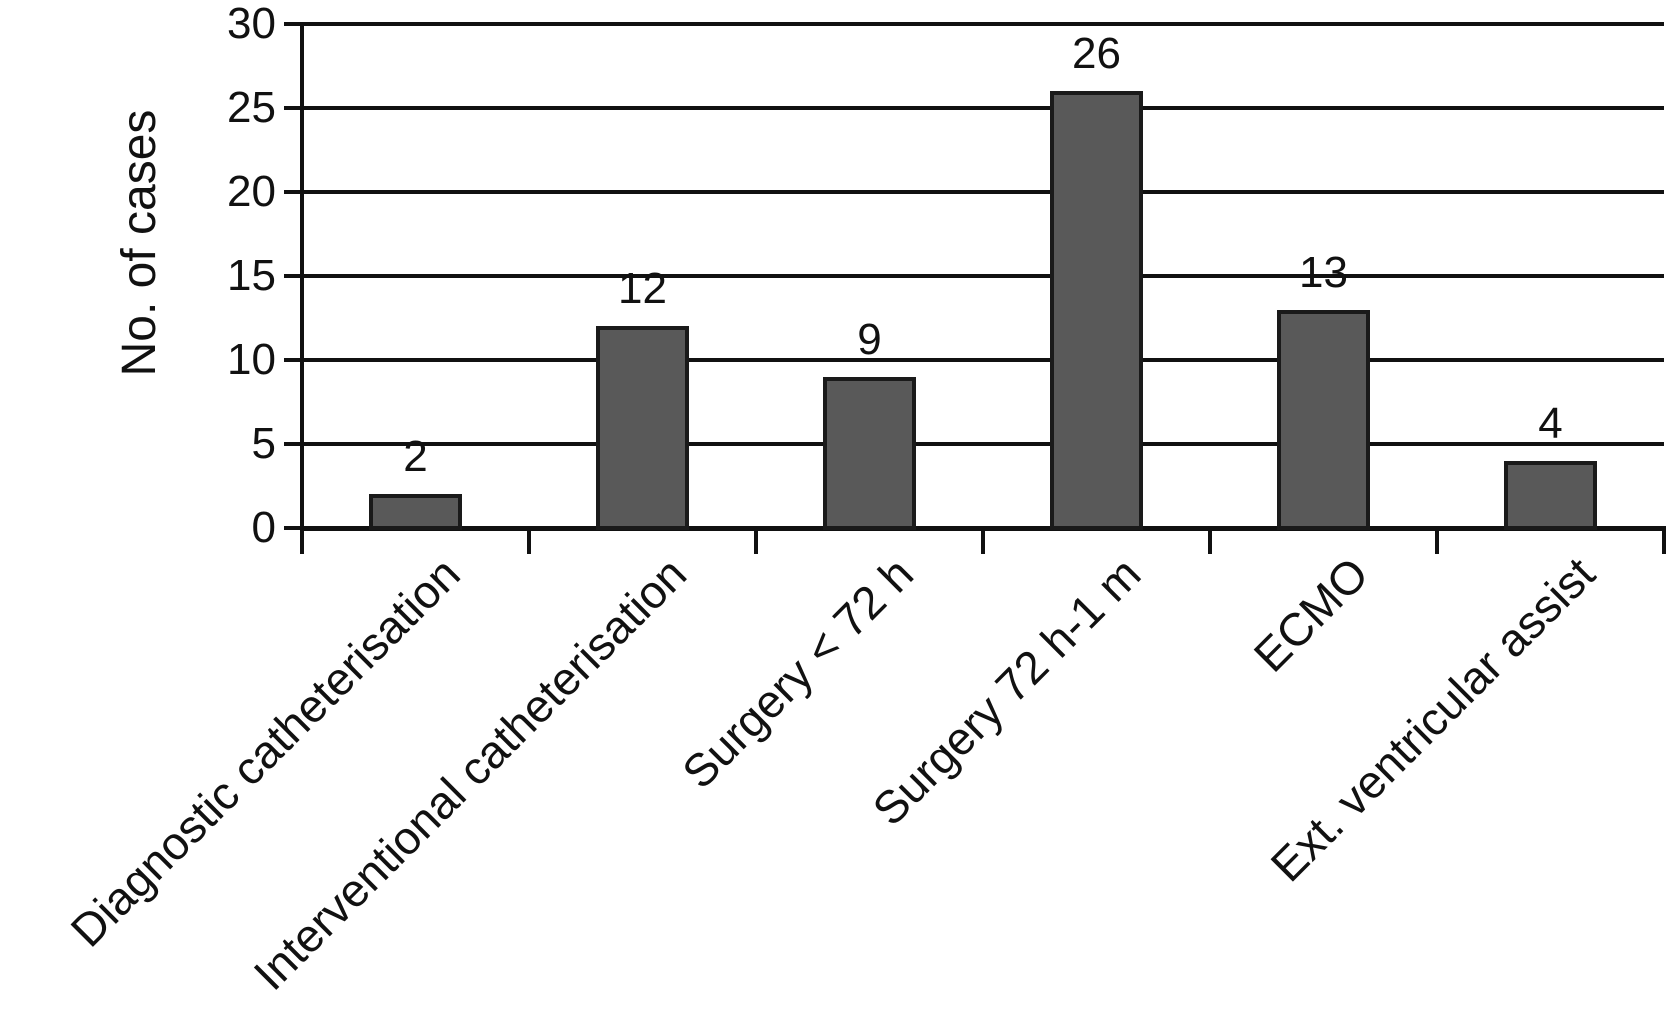 The height and width of the screenshot is (1031, 1668). I want to click on bar-value-label: 12, so click(642, 289).